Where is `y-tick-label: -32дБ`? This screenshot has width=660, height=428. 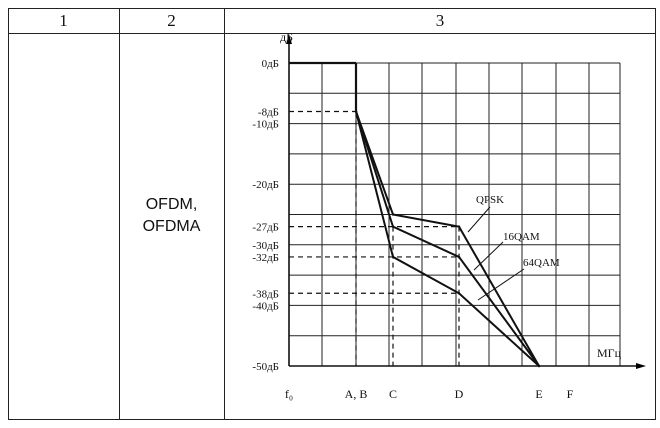
y-tick-label: -32дБ is located at coordinates (265, 258).